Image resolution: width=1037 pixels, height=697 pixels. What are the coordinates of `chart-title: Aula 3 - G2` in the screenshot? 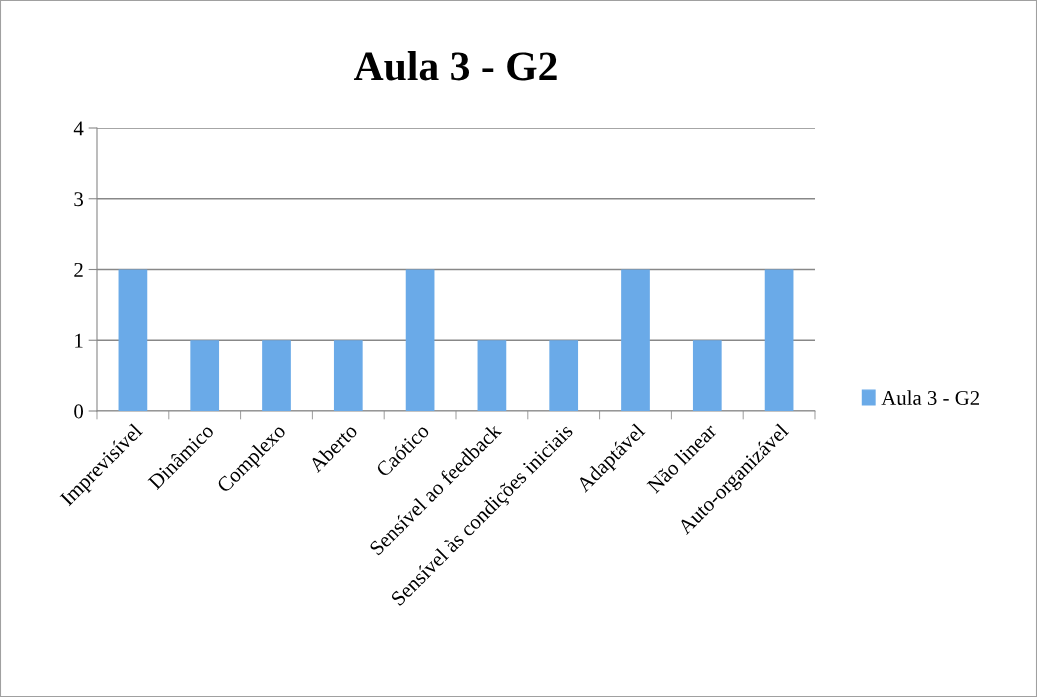 It's located at (455, 66).